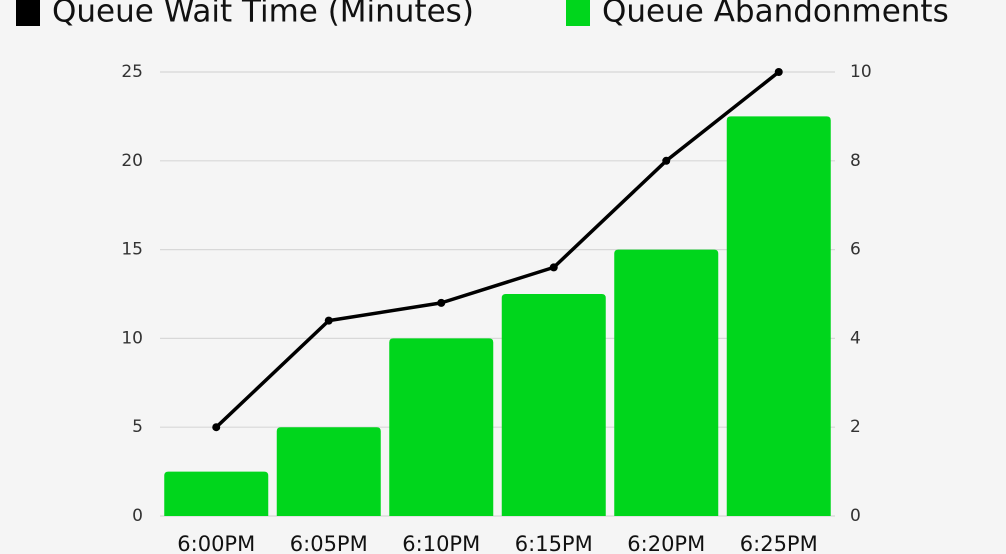 This screenshot has height=554, width=1006. What do you see at coordinates (861, 72) in the screenshot?
I see `y2-tick-label: 10` at bounding box center [861, 72].